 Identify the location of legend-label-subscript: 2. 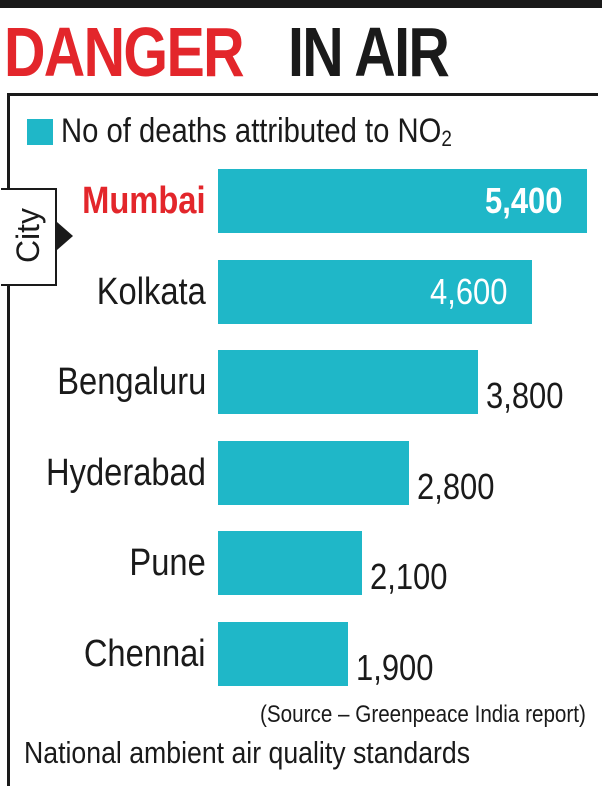
(446, 138).